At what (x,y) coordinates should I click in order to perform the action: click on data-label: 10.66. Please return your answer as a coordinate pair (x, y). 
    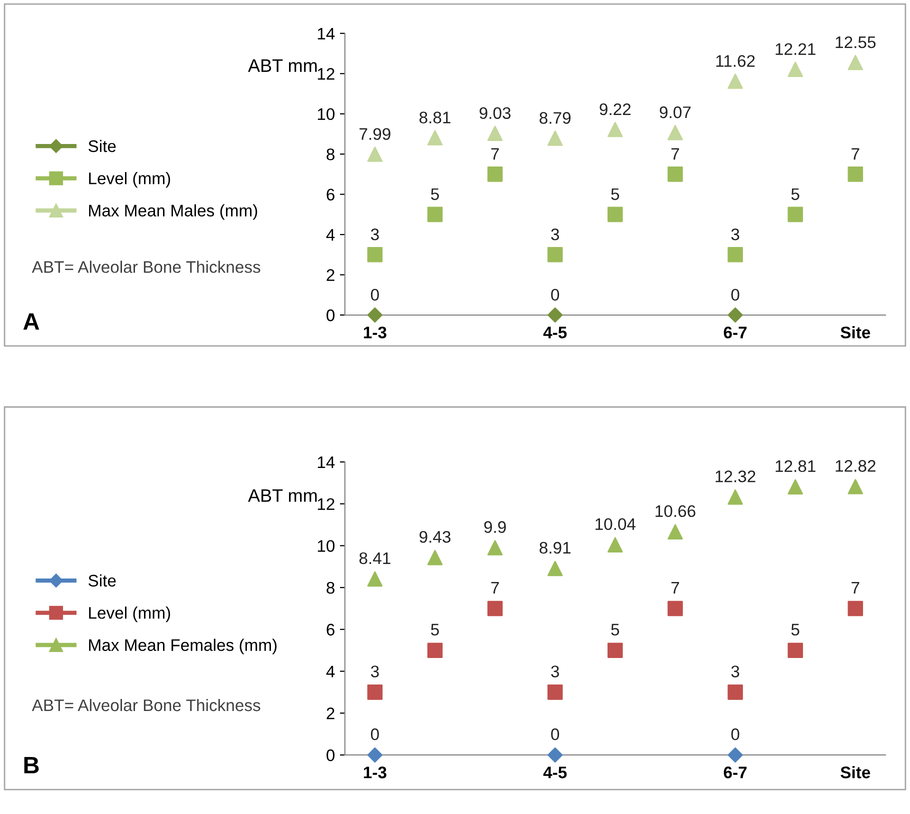
    Looking at the image, I should click on (676, 511).